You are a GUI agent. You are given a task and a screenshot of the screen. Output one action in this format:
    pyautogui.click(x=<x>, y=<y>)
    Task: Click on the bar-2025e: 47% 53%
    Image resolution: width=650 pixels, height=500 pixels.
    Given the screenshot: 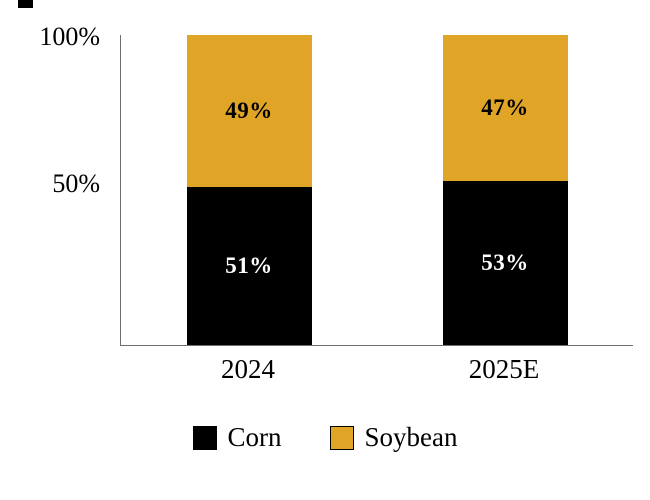 What is the action you would take?
    pyautogui.click(x=505, y=190)
    